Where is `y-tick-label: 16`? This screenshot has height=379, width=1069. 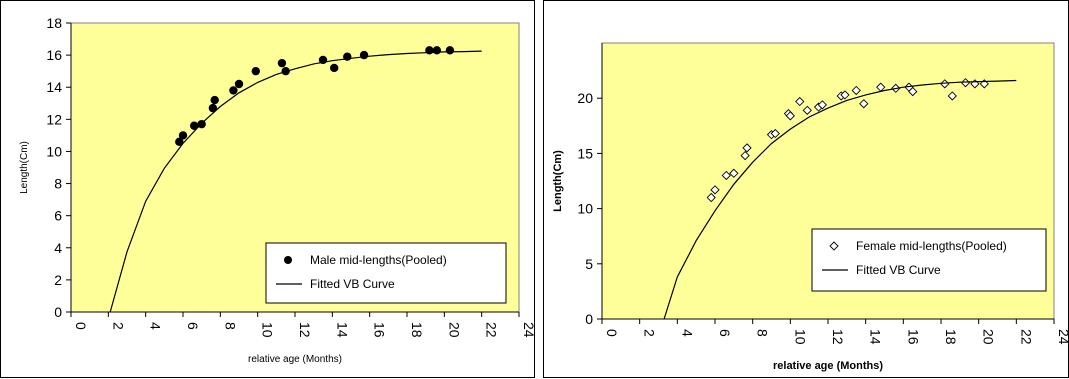 y-tick-label: 16 is located at coordinates (54, 55).